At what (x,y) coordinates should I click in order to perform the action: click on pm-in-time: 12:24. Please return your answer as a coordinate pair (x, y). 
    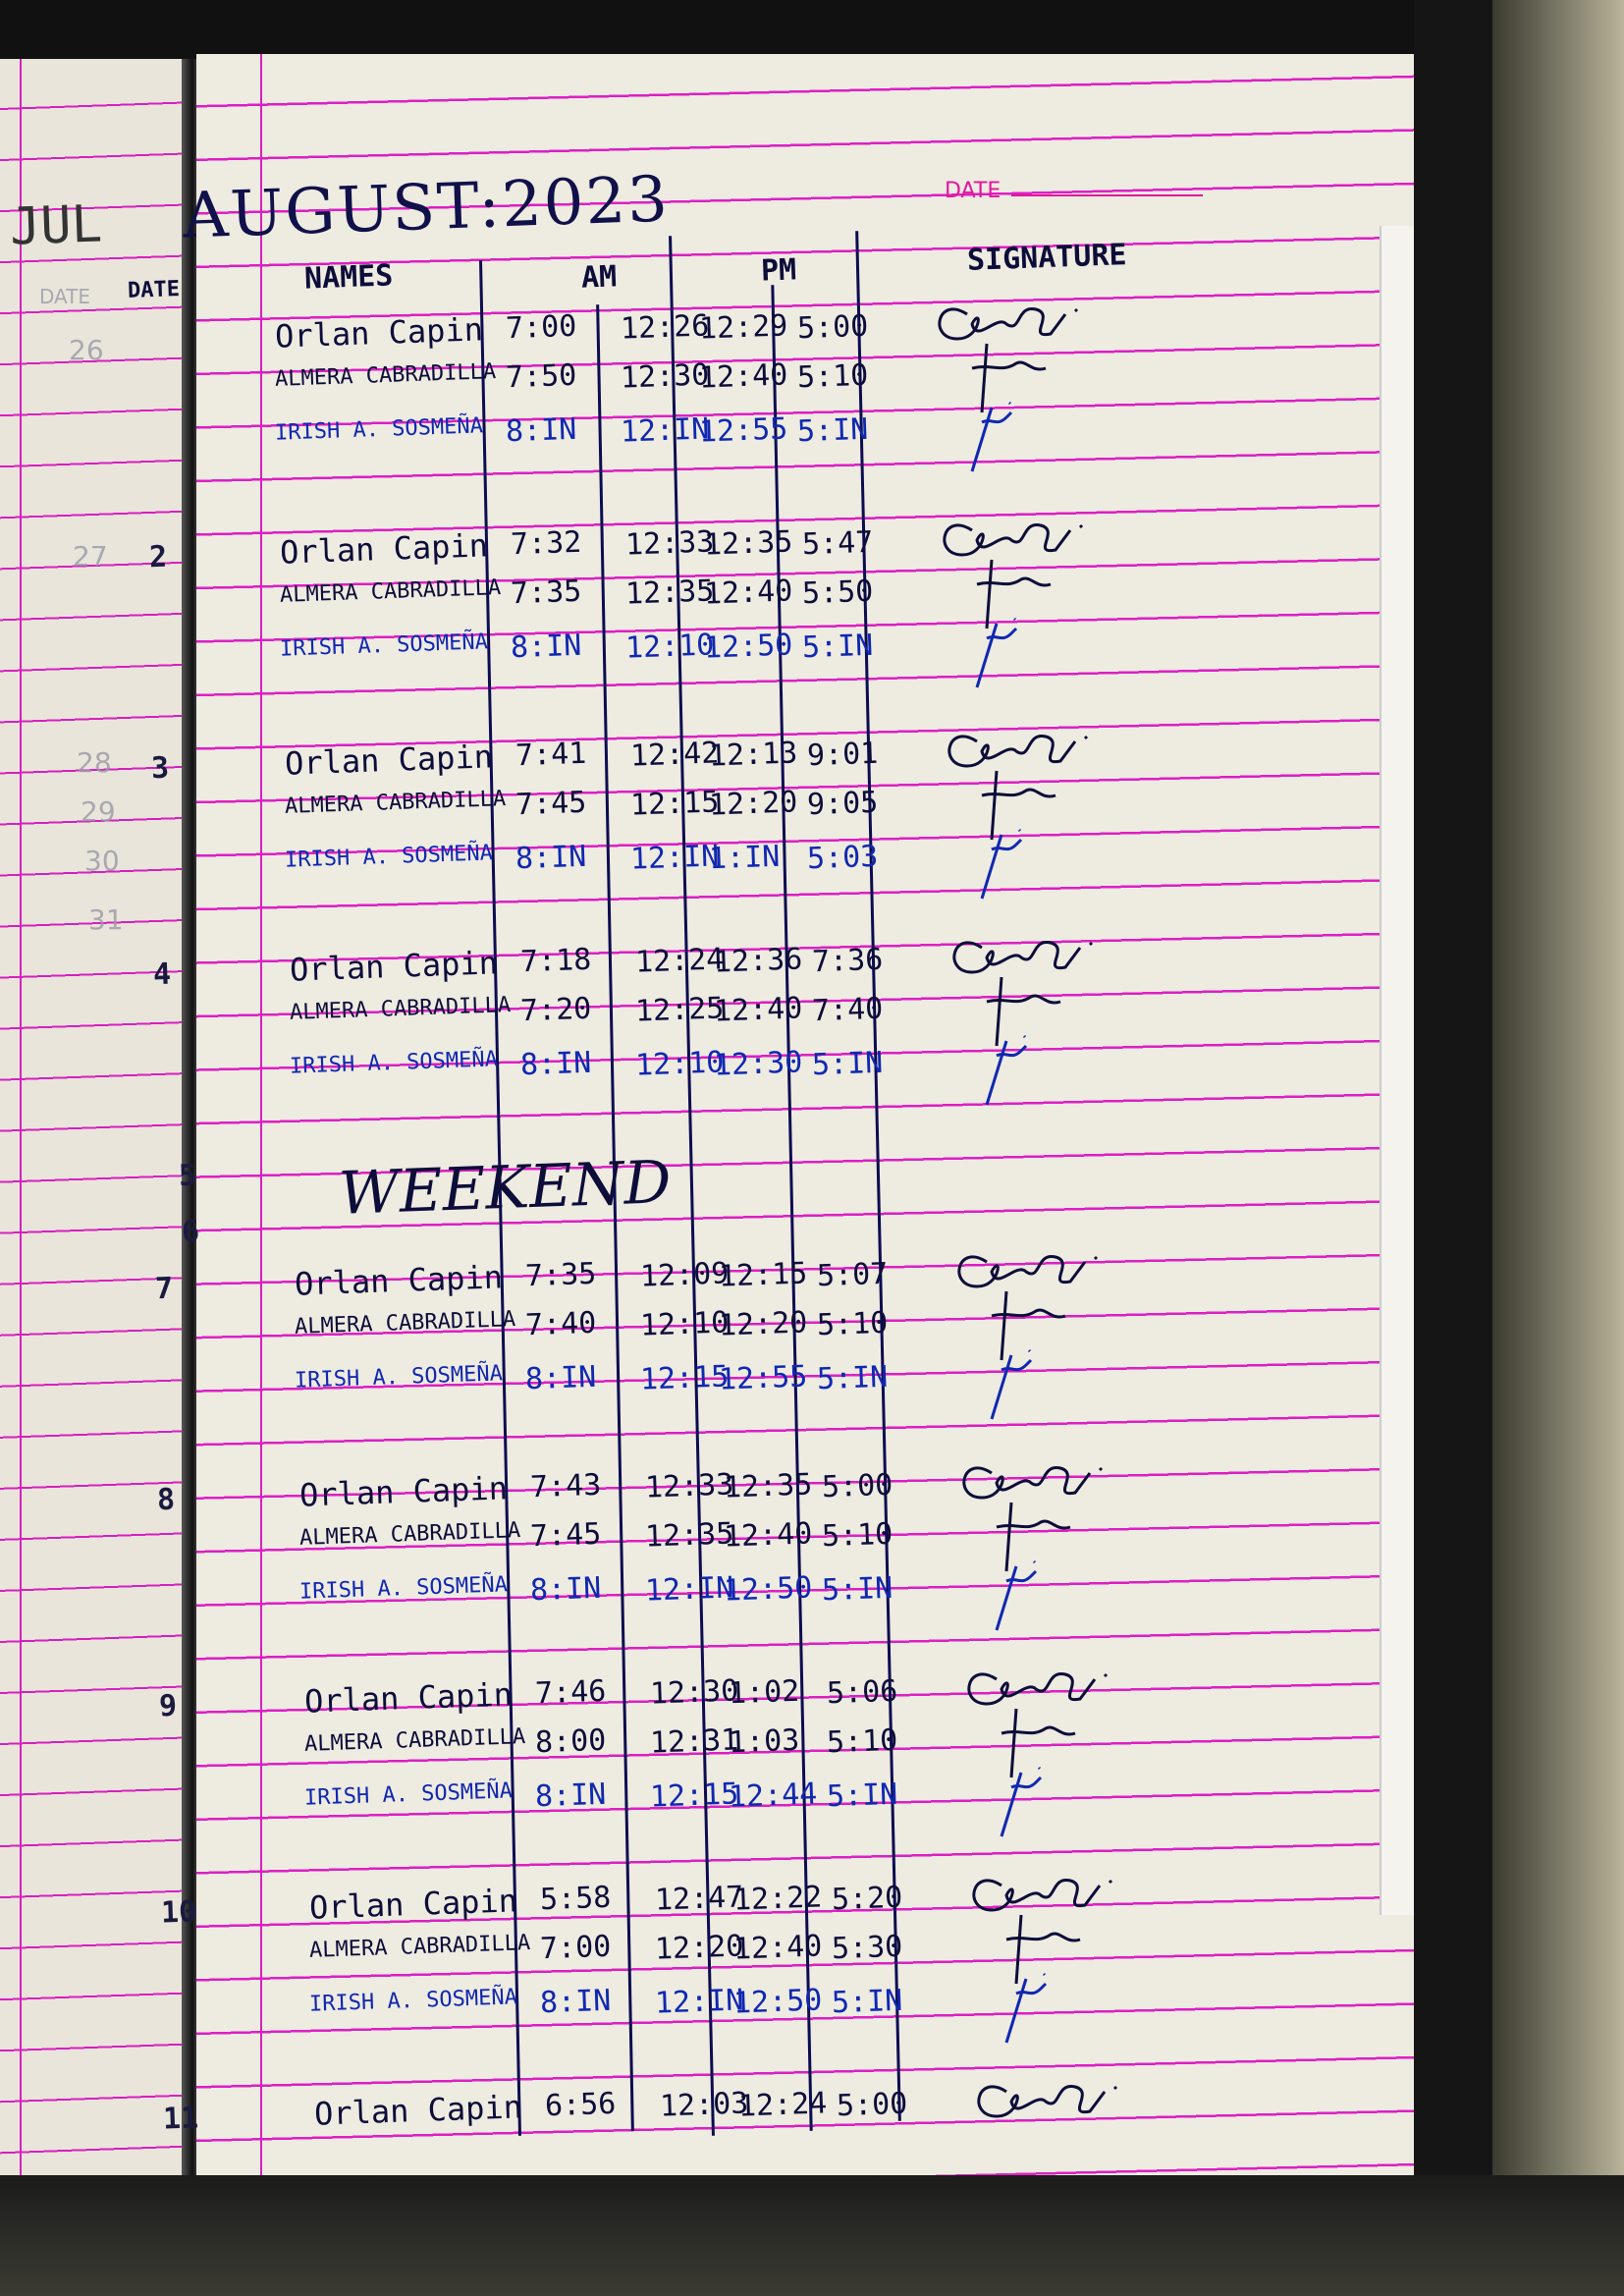
    Looking at the image, I should click on (782, 2105).